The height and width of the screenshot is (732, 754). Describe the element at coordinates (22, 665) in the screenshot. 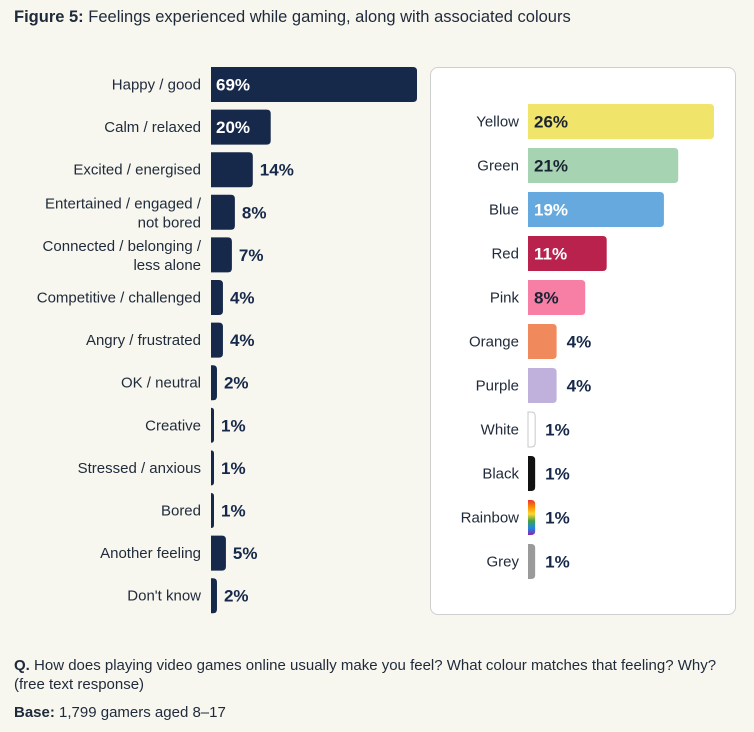

I see `question-prefix: Q.` at that location.